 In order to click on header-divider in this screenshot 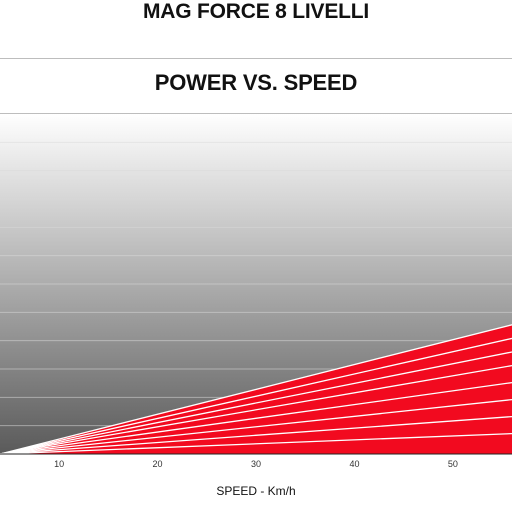, I will do `click(256, 58)`.